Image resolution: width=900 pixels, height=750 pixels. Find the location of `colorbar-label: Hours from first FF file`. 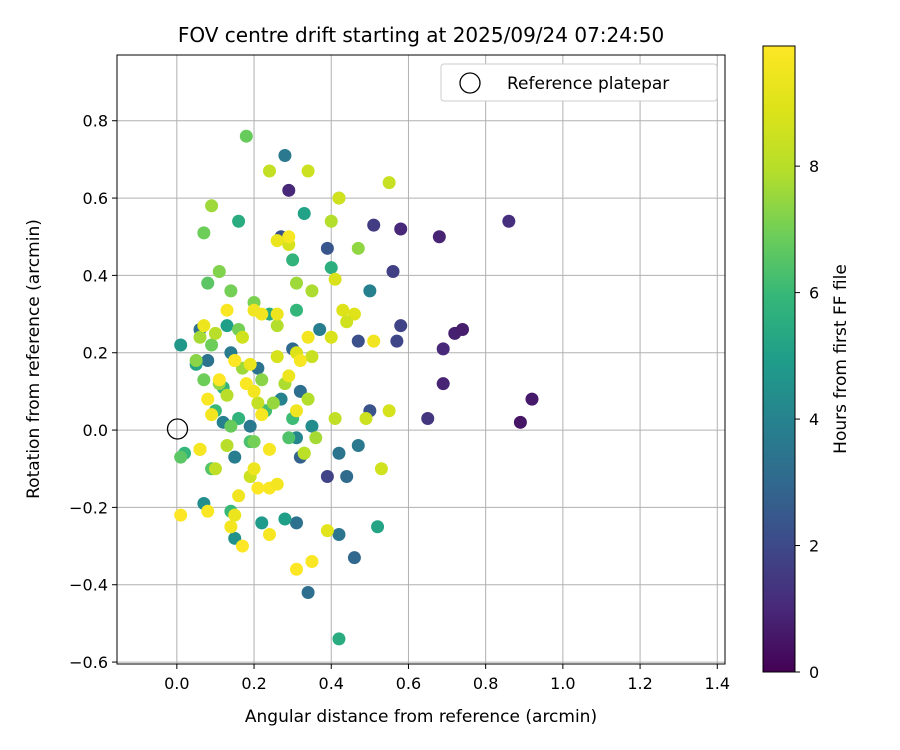

colorbar-label: Hours from first FF file is located at coordinates (841, 359).